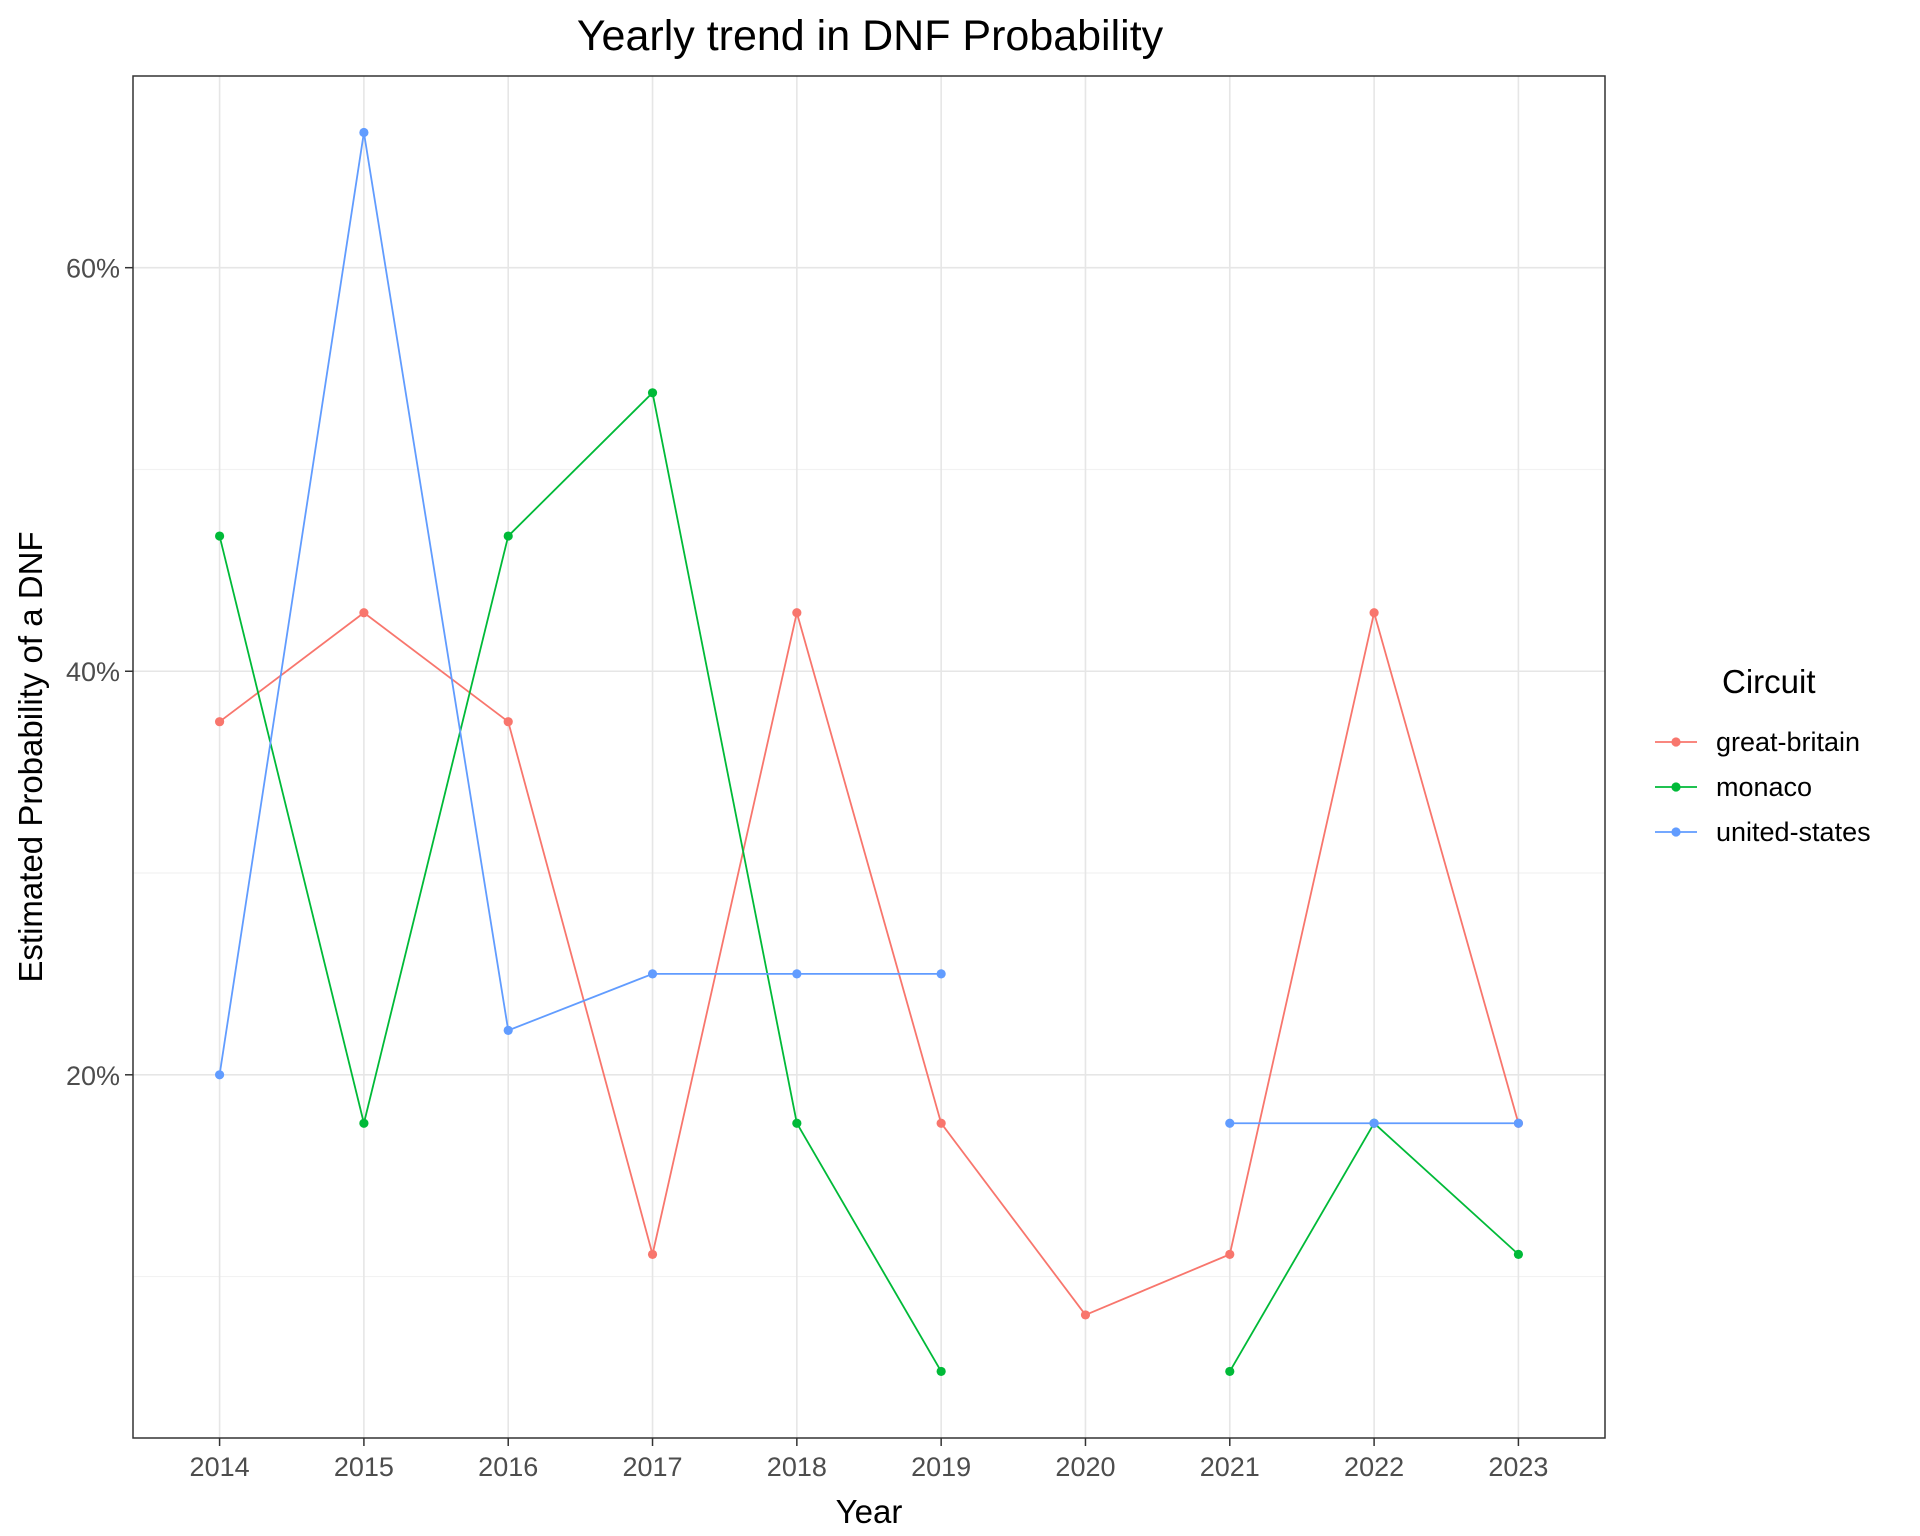  What do you see at coordinates (93, 269) in the screenshot?
I see `y-tick-label: 60%` at bounding box center [93, 269].